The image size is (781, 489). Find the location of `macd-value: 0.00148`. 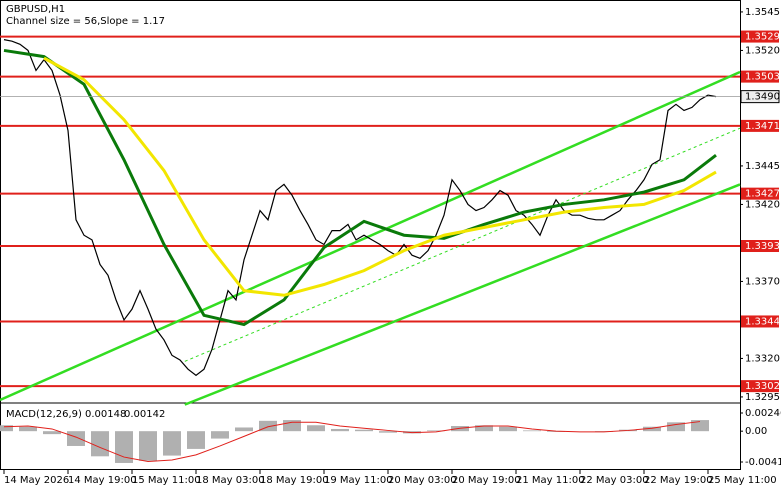

macd-value: 0.00148 is located at coordinates (105, 414).